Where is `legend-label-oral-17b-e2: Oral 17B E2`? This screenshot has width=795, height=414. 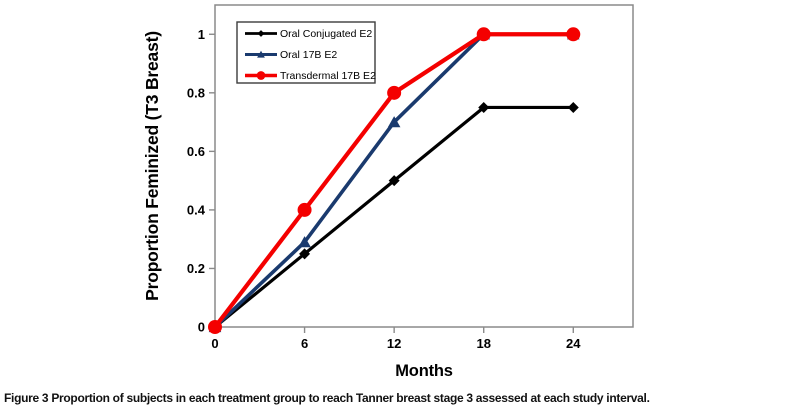 legend-label-oral-17b-e2: Oral 17B E2 is located at coordinates (308, 55).